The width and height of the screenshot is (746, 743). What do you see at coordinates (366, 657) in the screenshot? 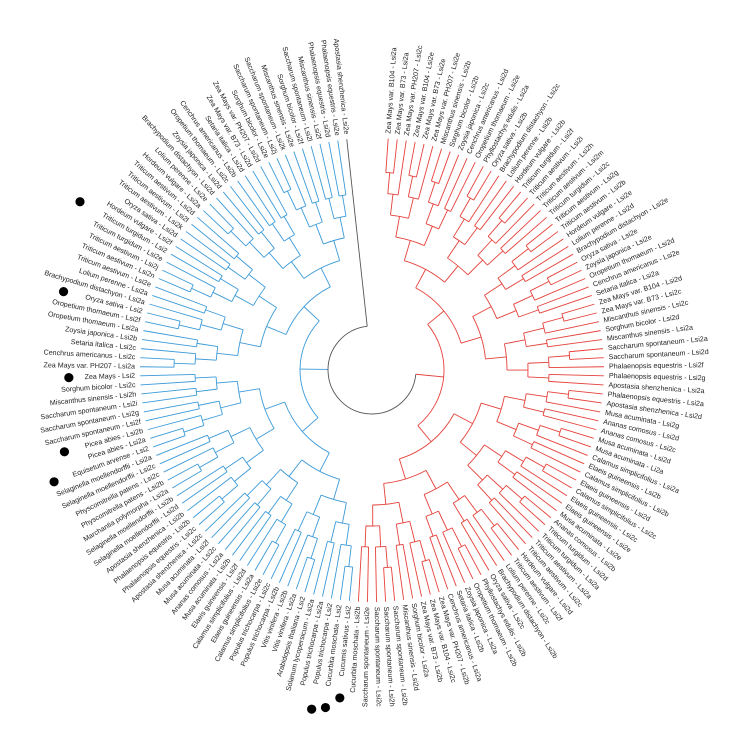
I see `leaf-label: Saccharum spontaneum - Lsi2e` at bounding box center [366, 657].